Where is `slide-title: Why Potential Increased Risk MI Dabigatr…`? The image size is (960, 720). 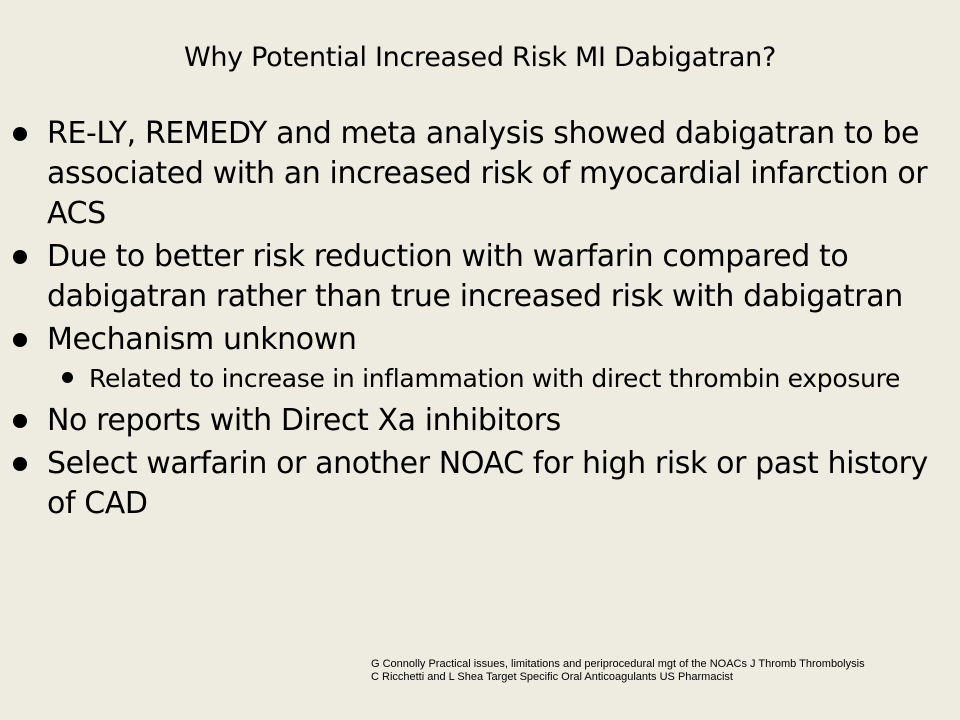 slide-title: Why Potential Increased Risk MI Dabigatr… is located at coordinates (480, 57).